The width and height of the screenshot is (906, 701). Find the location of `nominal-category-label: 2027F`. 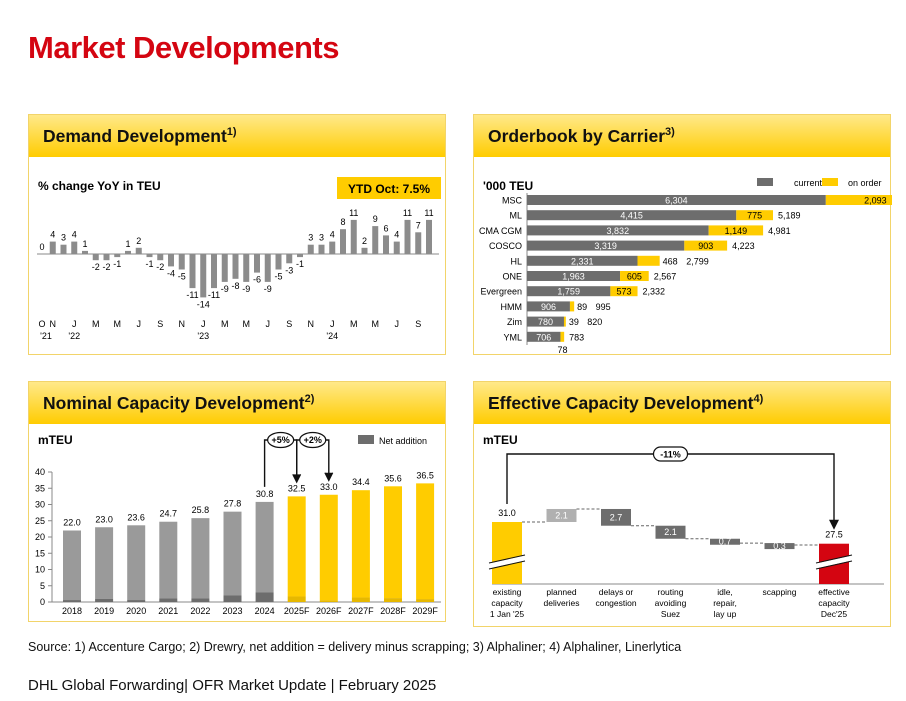

nominal-category-label: 2027F is located at coordinates (361, 611).